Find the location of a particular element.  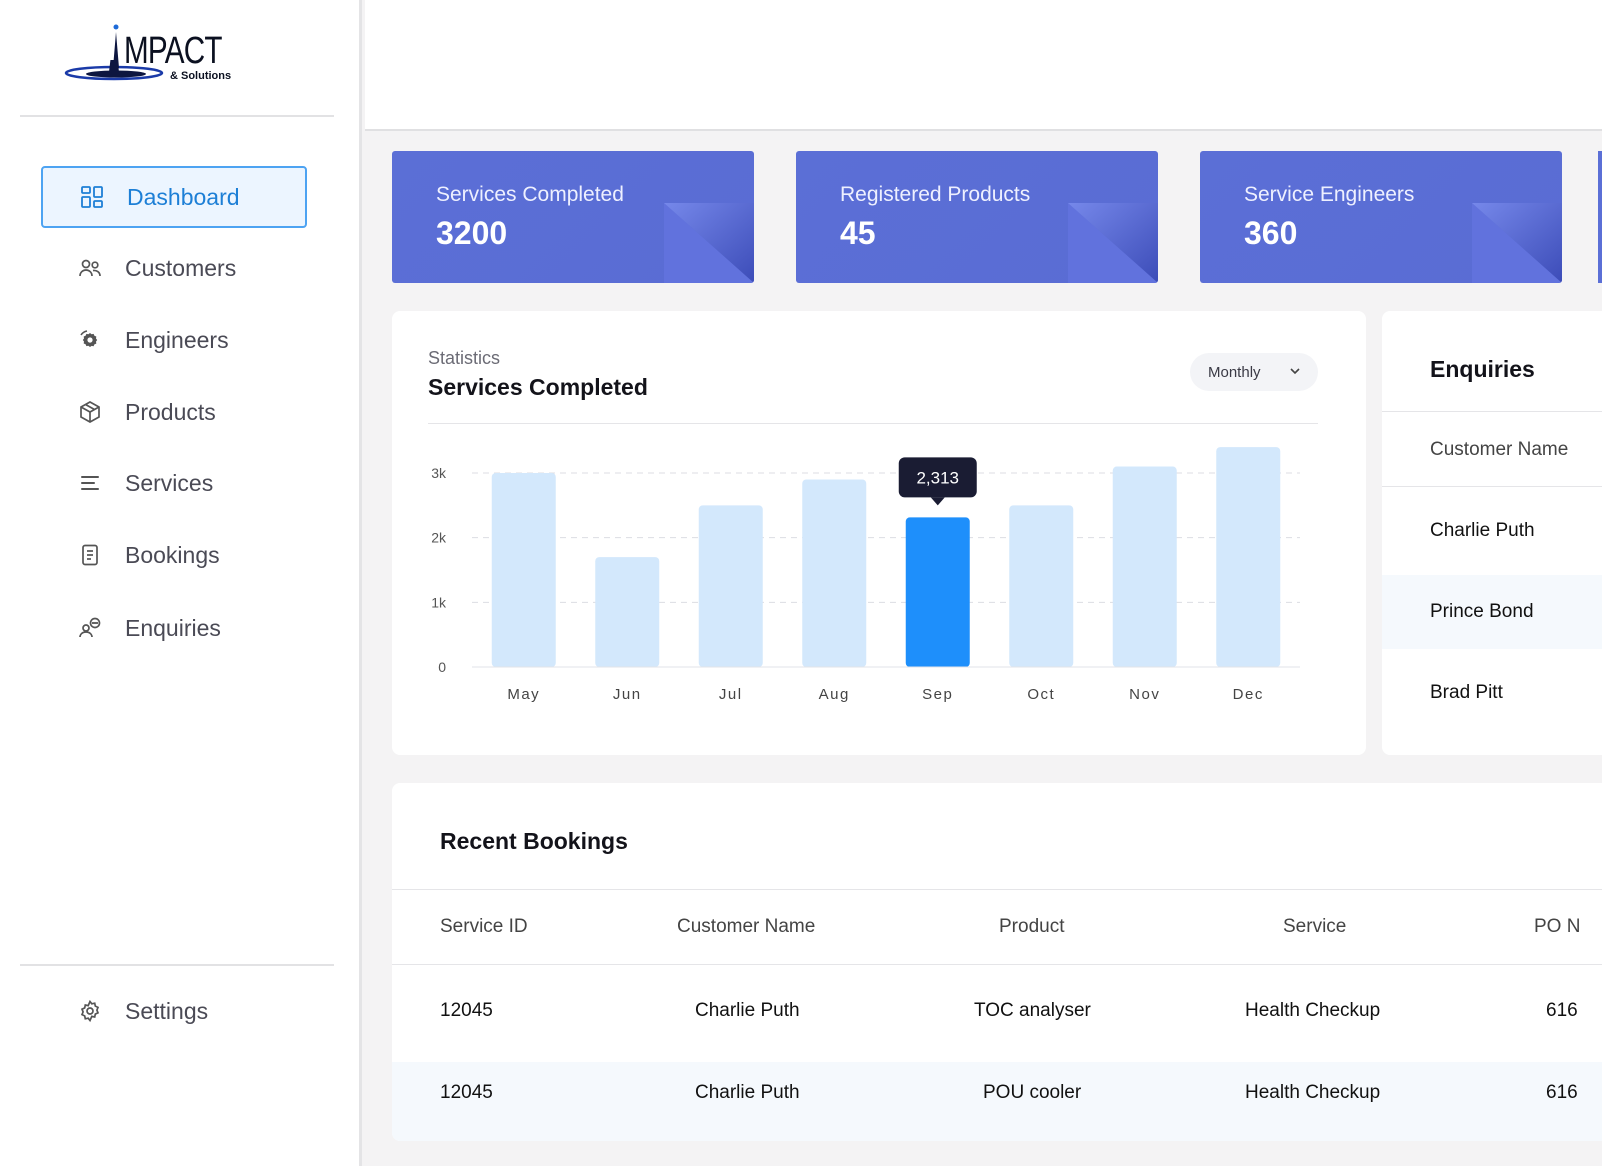

enquiry-row: Brad Pitt is located at coordinates (1492, 693).